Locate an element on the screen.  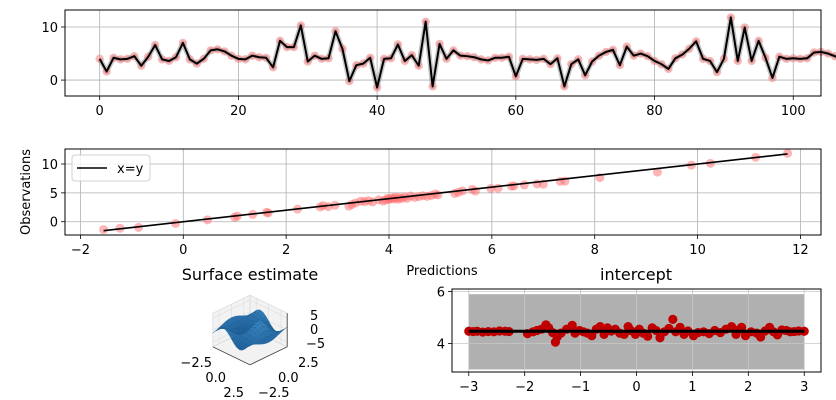
series-xtick-label: 80 is located at coordinates (654, 111).